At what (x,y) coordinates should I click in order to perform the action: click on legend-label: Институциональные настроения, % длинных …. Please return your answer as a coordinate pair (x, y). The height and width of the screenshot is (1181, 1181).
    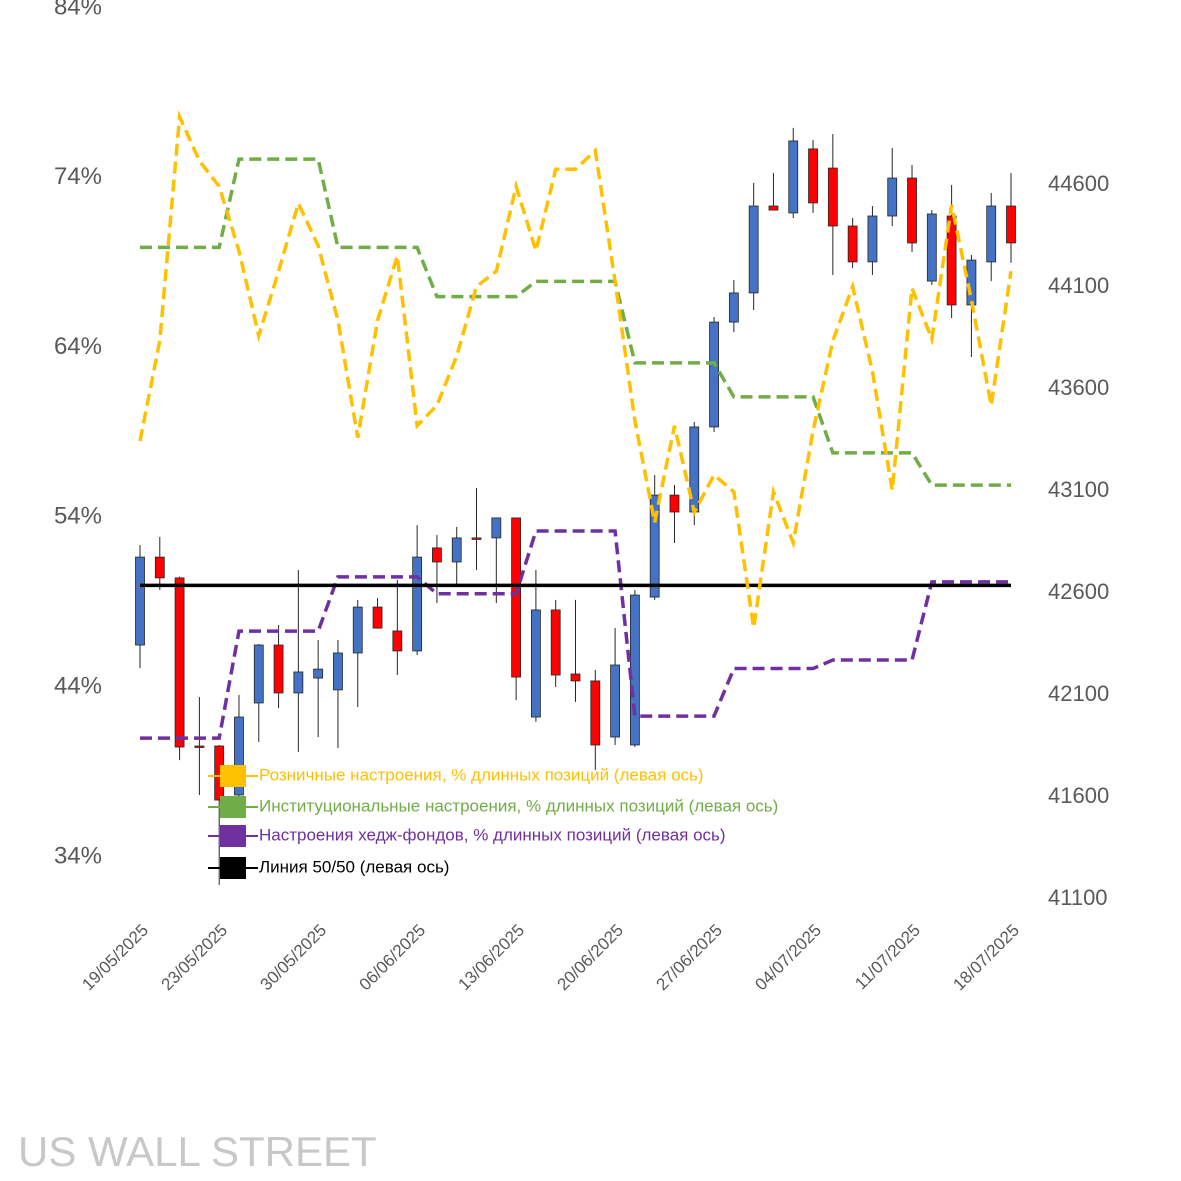
    Looking at the image, I should click on (518, 805).